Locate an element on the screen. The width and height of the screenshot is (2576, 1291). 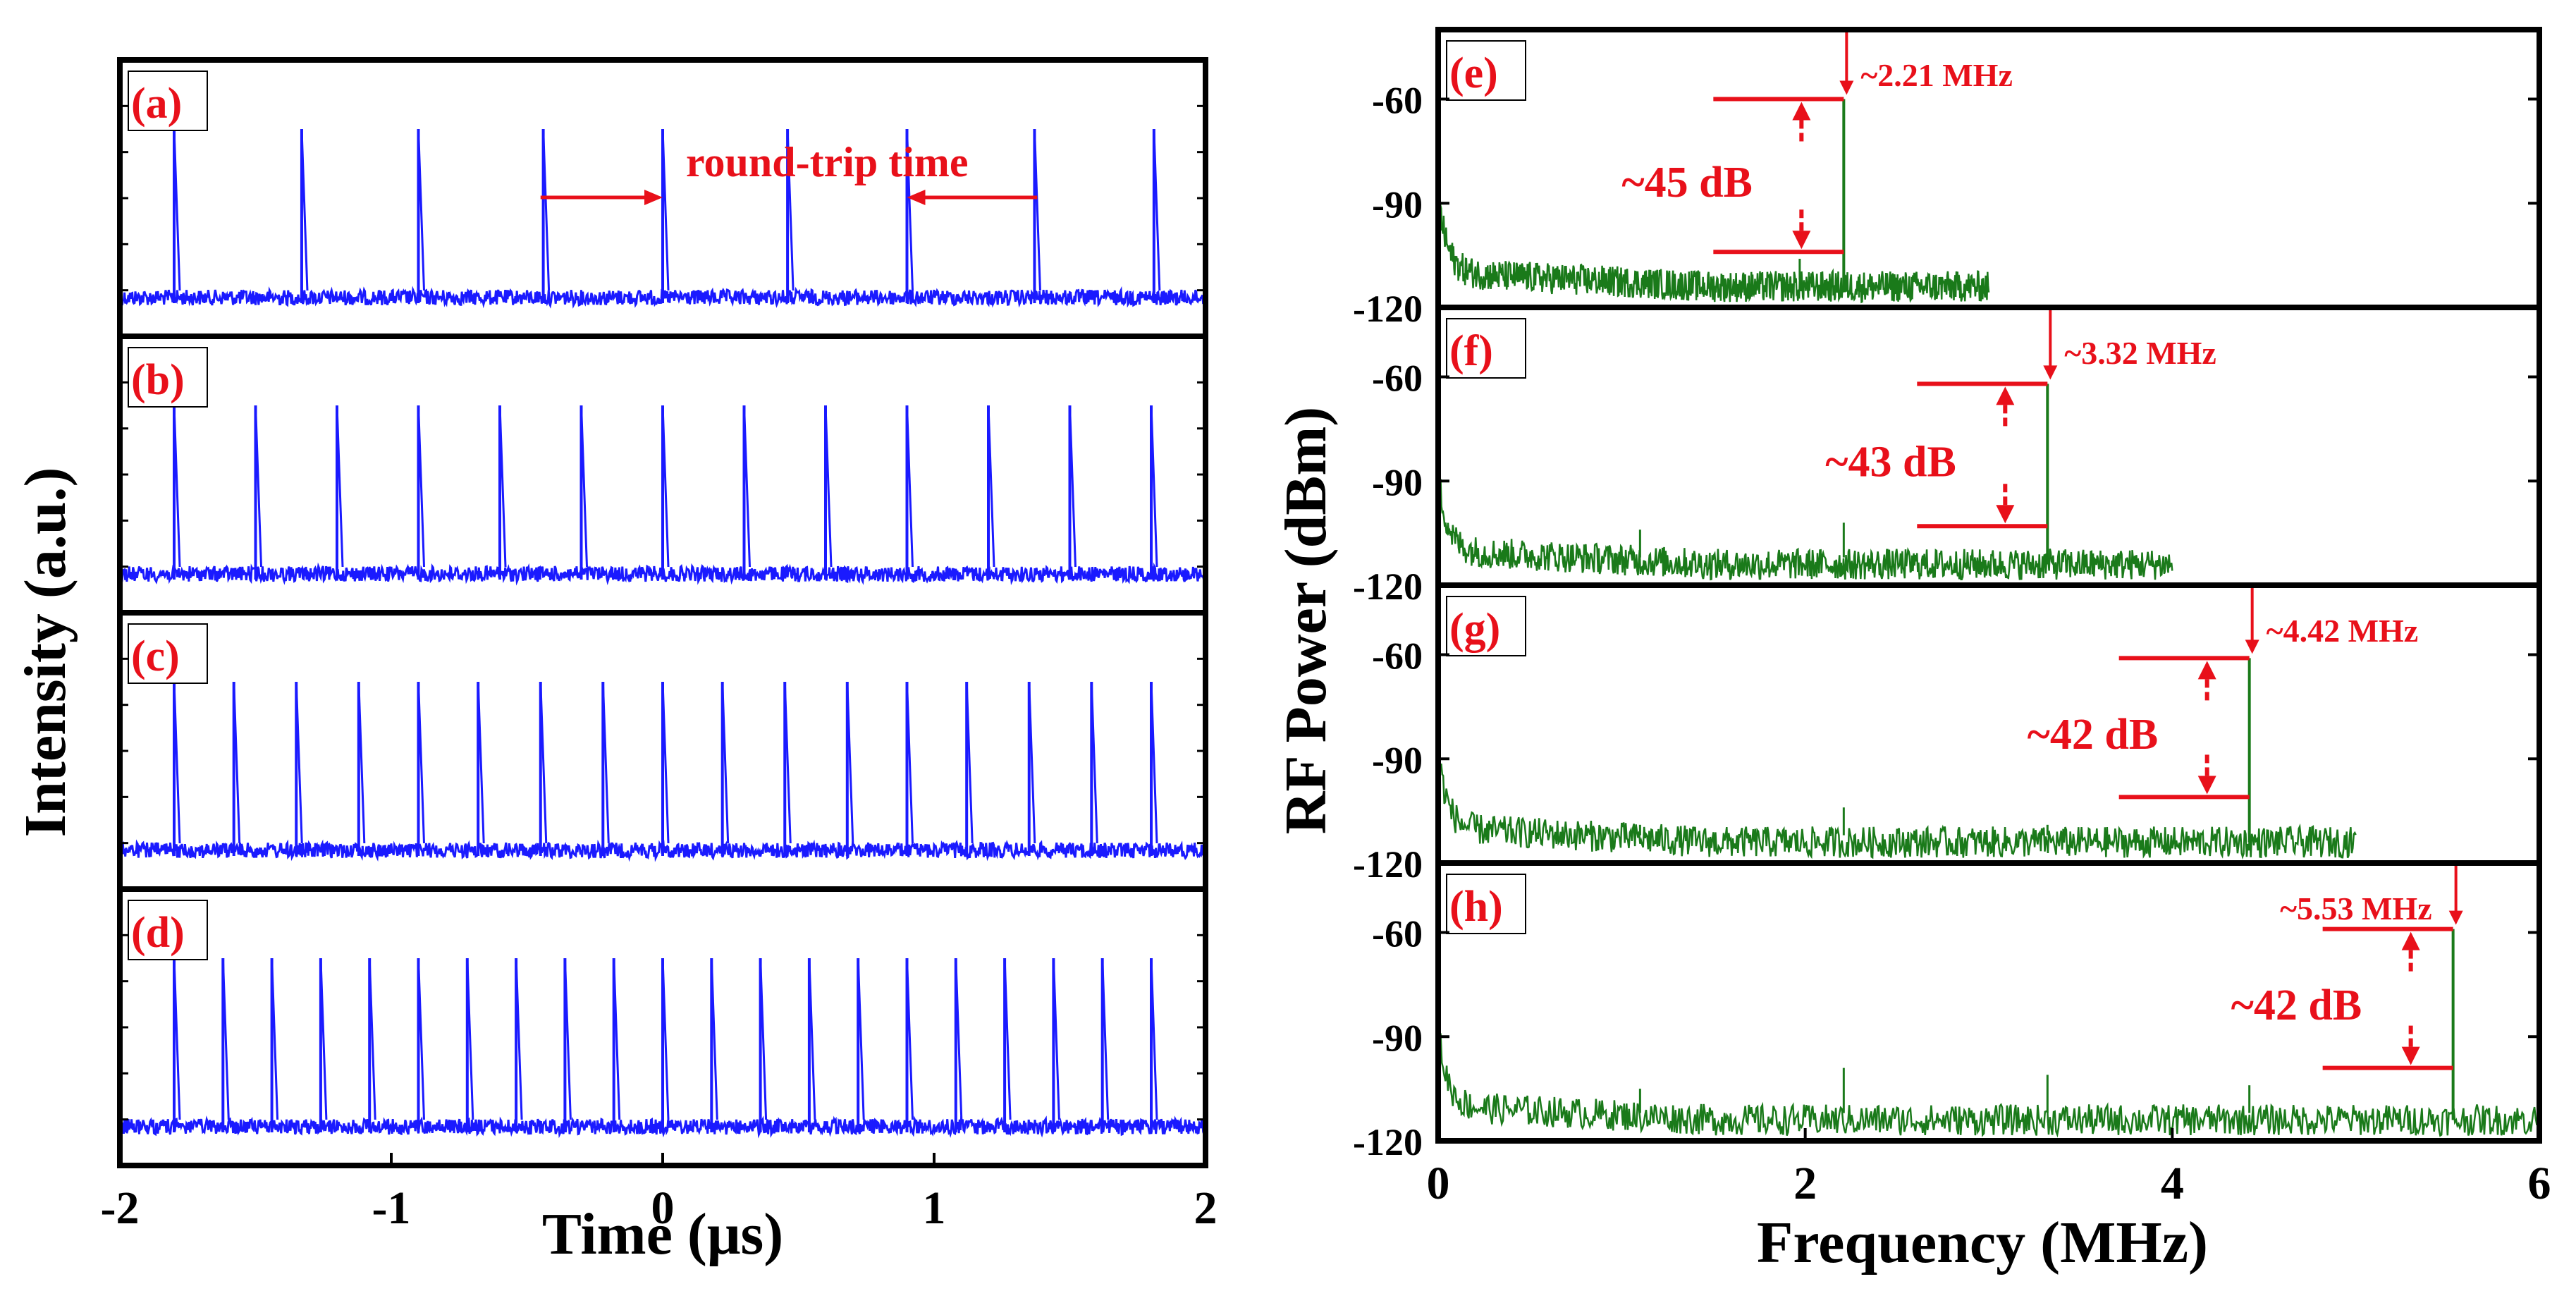
time-panel-d: (d) is located at coordinates (662, 1027).